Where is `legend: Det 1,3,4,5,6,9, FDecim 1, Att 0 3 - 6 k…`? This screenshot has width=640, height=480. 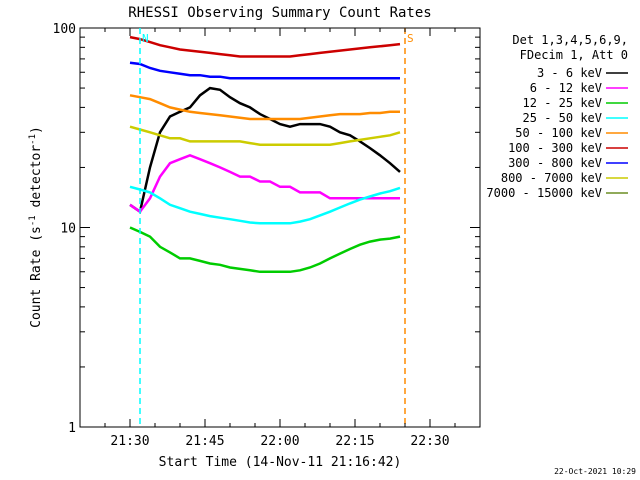 legend: Det 1,3,4,5,6,9, FDecim 1, Att 0 3 - 6 k… is located at coordinates (557, 116).